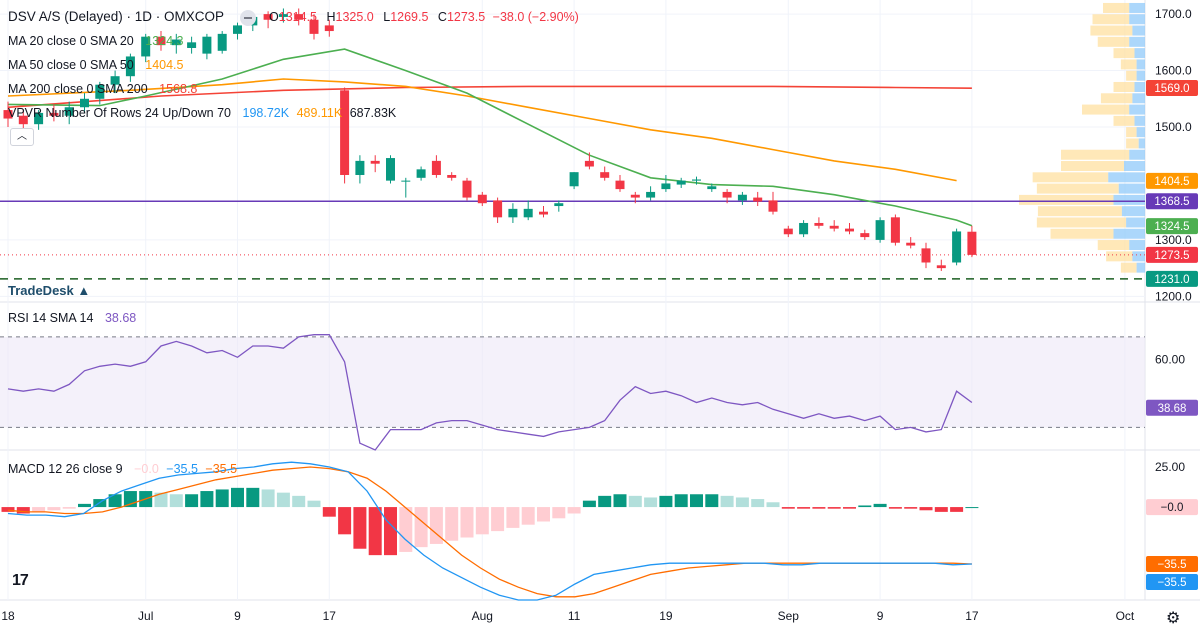  What do you see at coordinates (1171, 280) in the screenshot?
I see `price-label-text: 1231.0` at bounding box center [1171, 280].